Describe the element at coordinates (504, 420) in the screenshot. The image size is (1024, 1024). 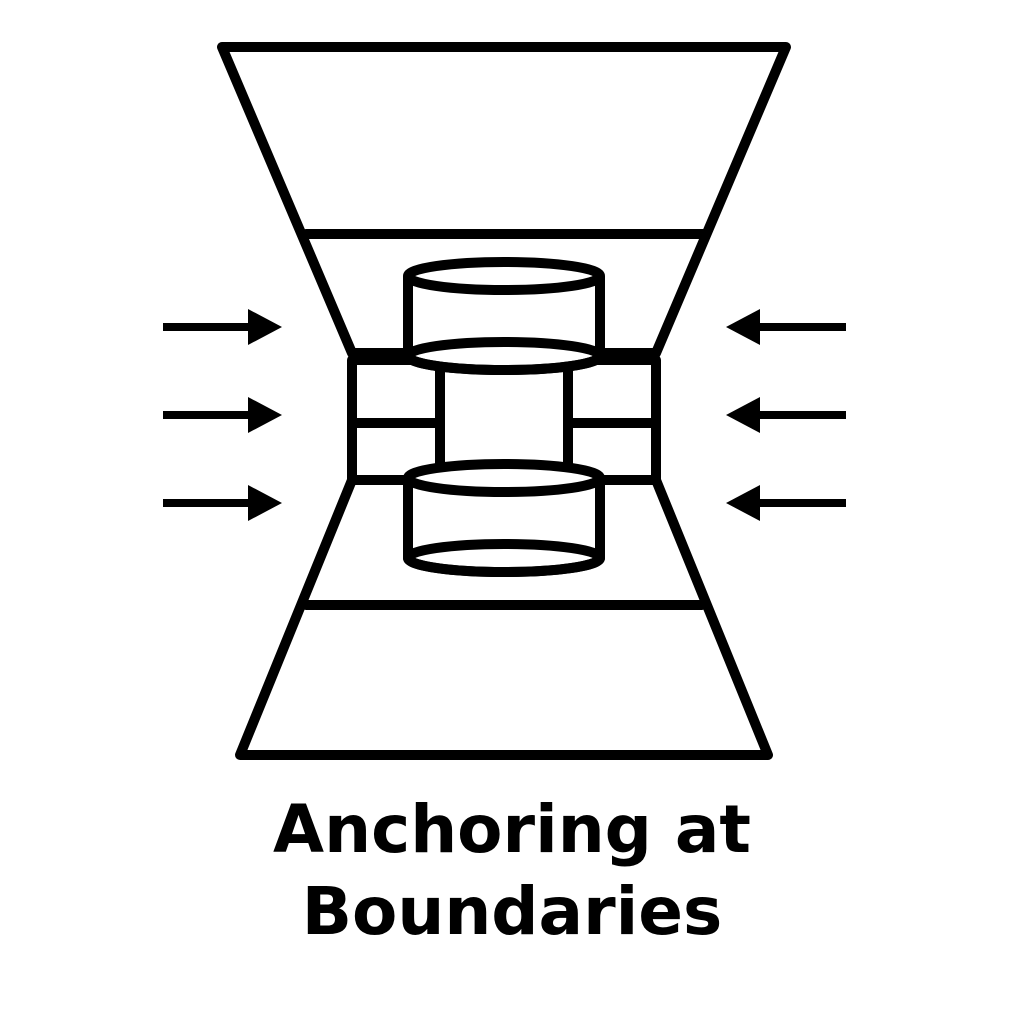
I see `connector-column` at that location.